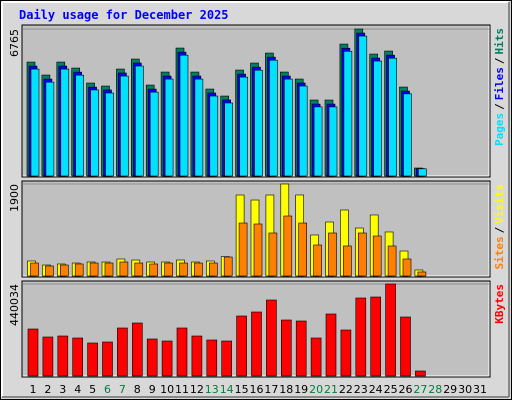 The height and width of the screenshot is (400, 512). What do you see at coordinates (92, 389) in the screenshot?
I see `x-tick-label: 5` at bounding box center [92, 389].